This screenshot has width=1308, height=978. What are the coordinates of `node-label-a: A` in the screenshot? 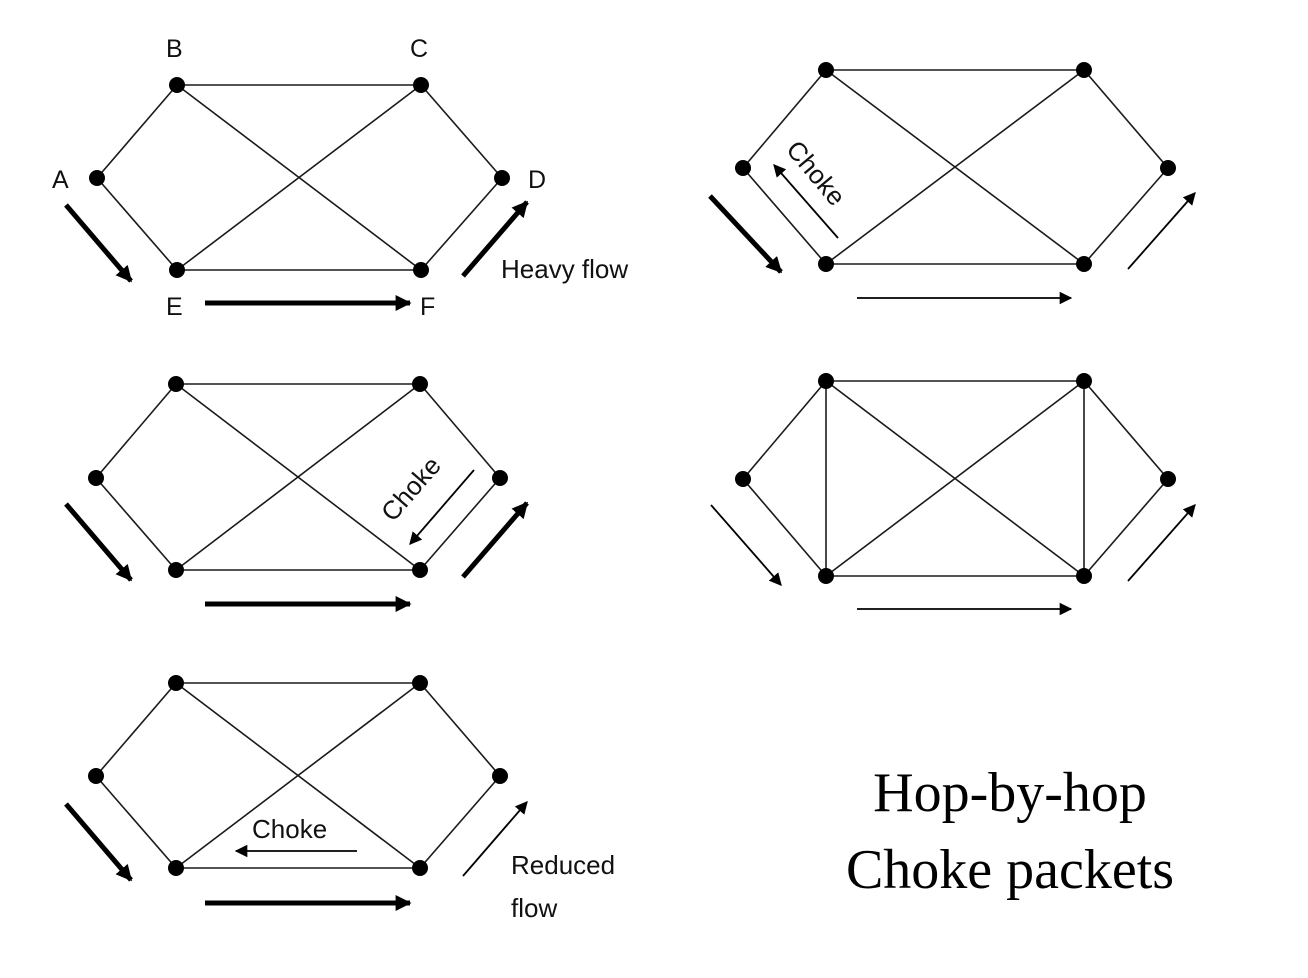 It's located at (60, 180).